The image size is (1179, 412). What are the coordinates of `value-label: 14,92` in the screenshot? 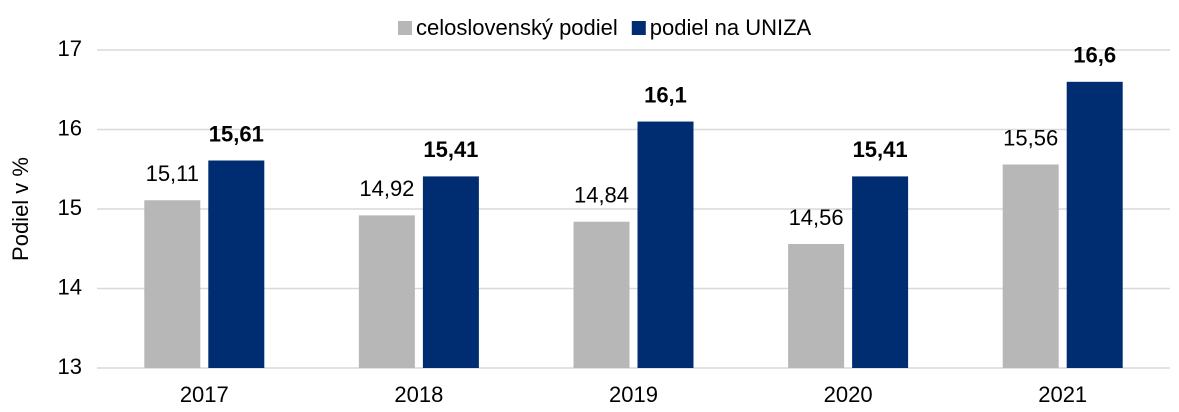 It's located at (386, 188).